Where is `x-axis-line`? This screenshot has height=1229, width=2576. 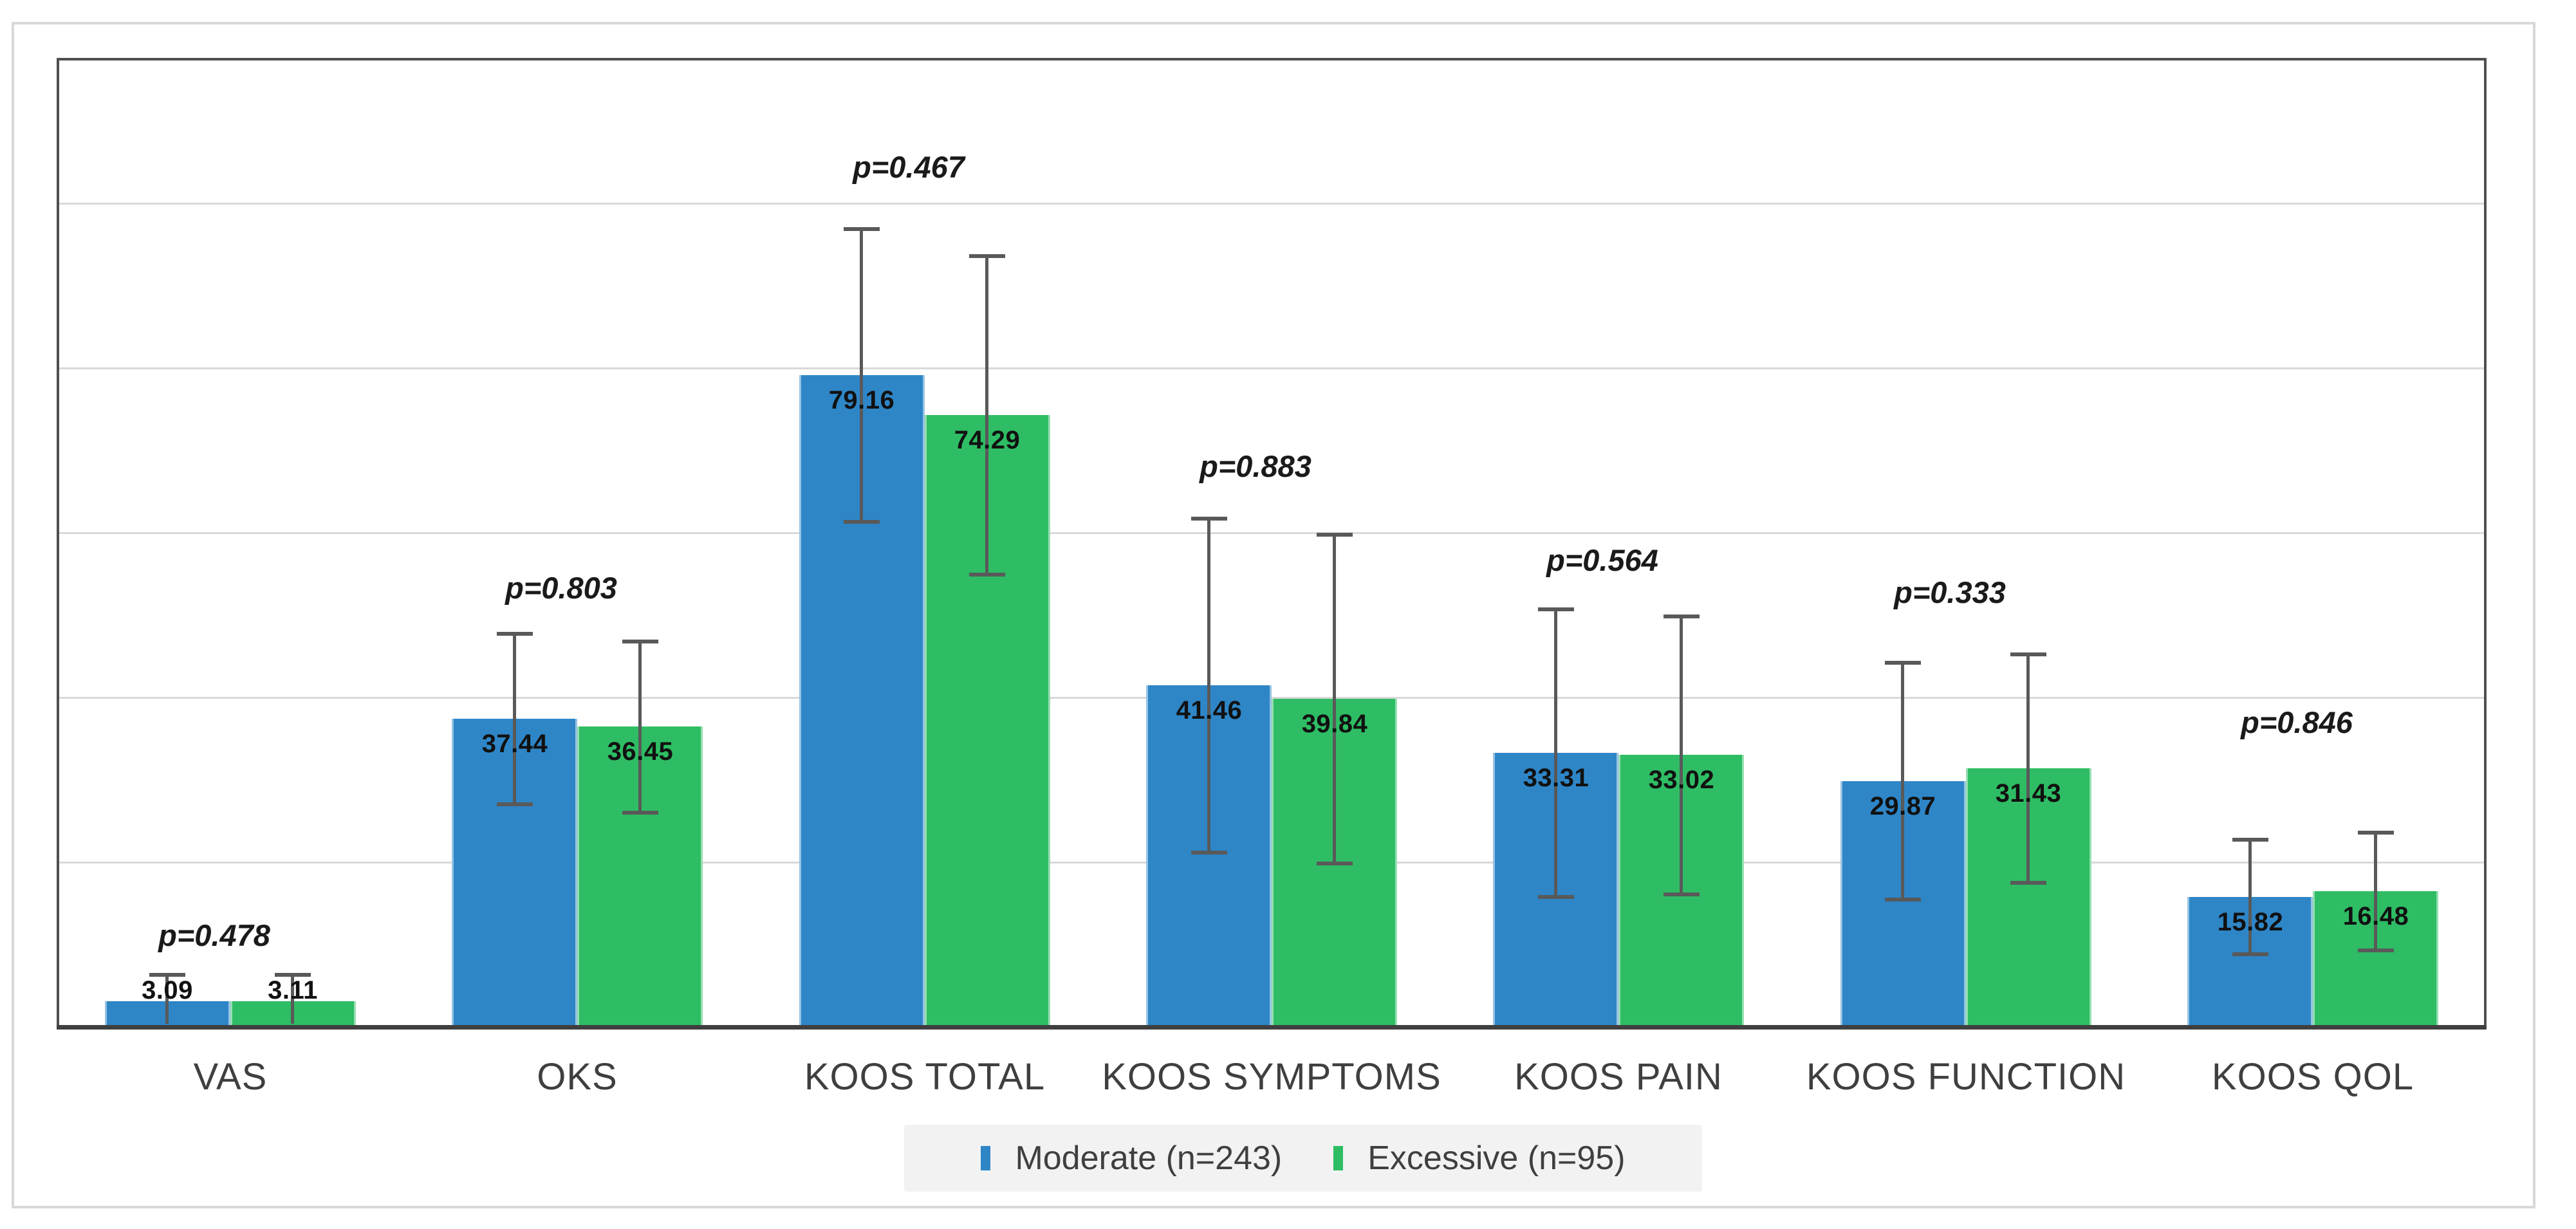 x-axis-line is located at coordinates (1272, 1027).